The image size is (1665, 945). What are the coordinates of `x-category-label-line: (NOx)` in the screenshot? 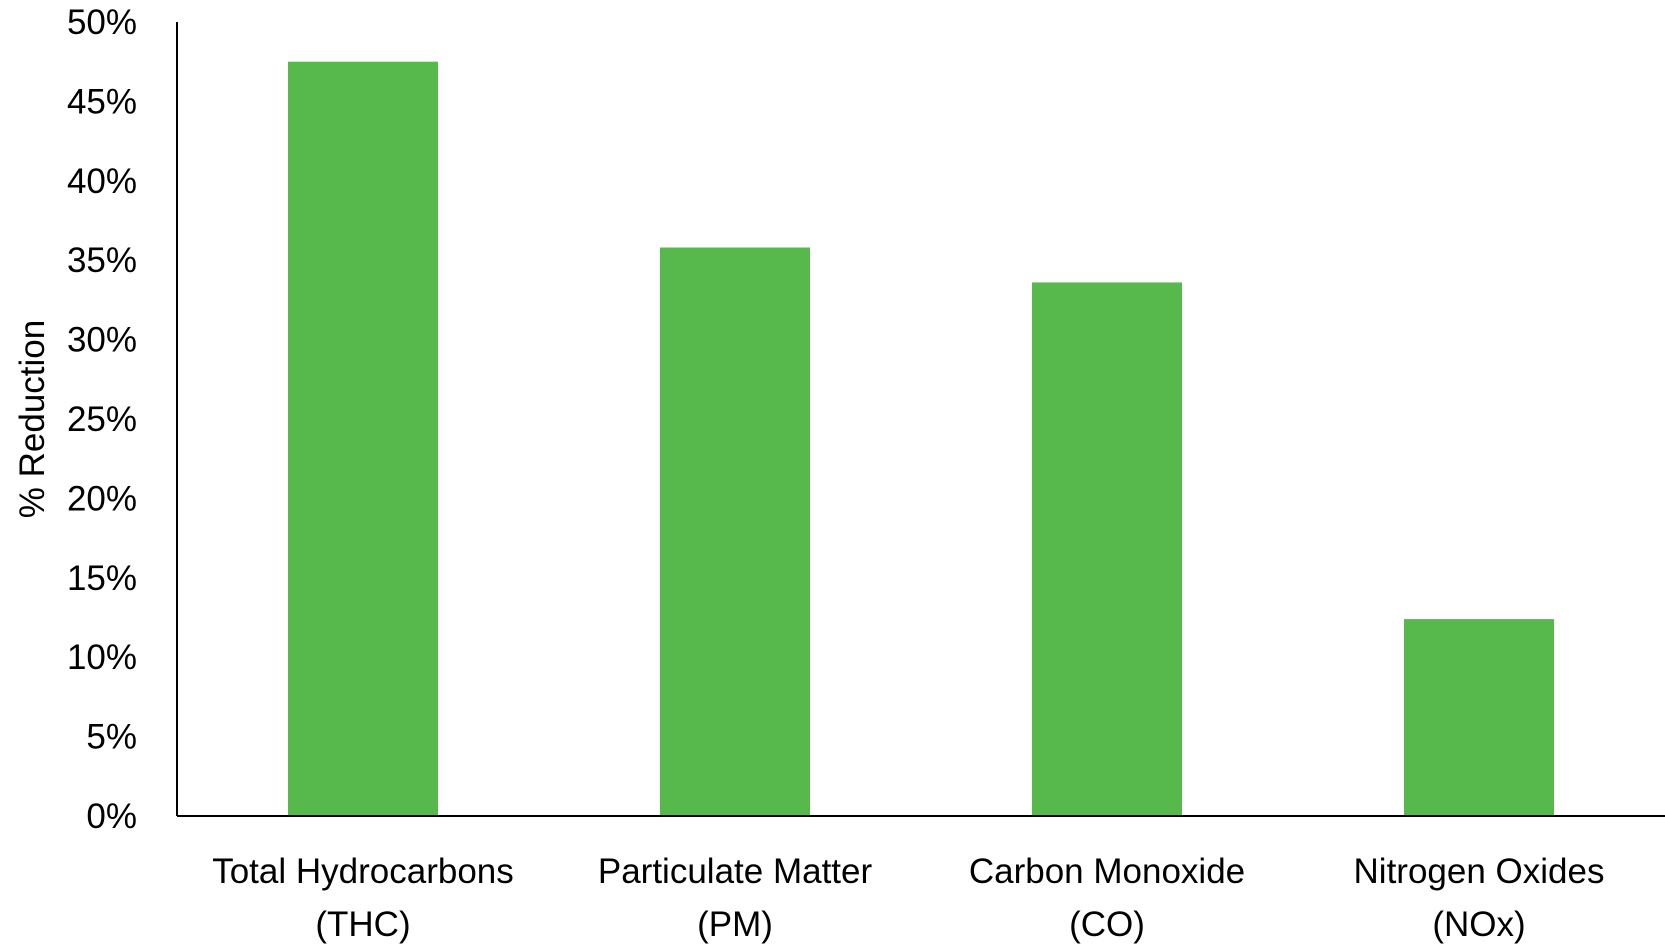 It's located at (1478, 924).